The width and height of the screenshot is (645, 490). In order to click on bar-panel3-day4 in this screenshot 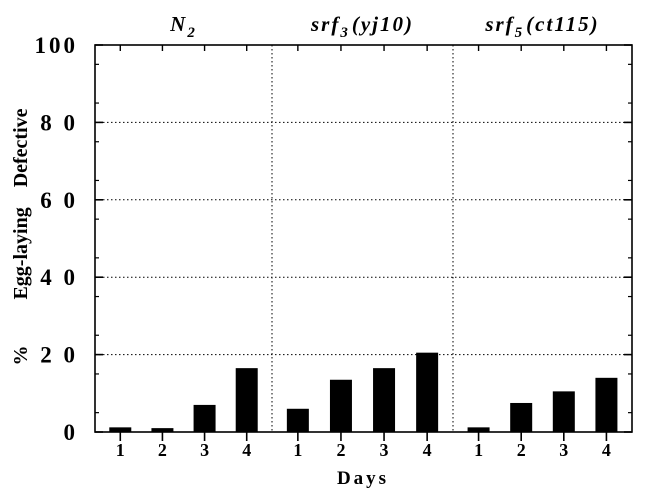, I will do `click(606, 404)`.